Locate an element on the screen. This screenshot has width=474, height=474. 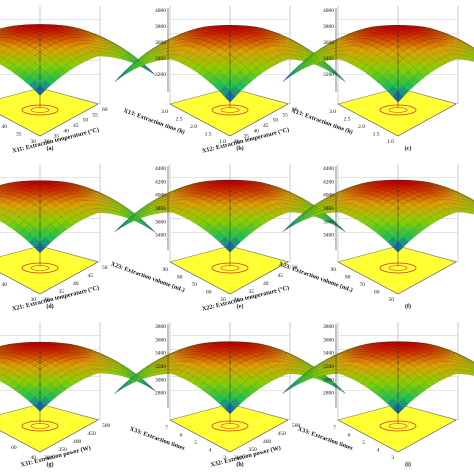
y-tick-label: 1.0 is located at coordinates (390, 142).